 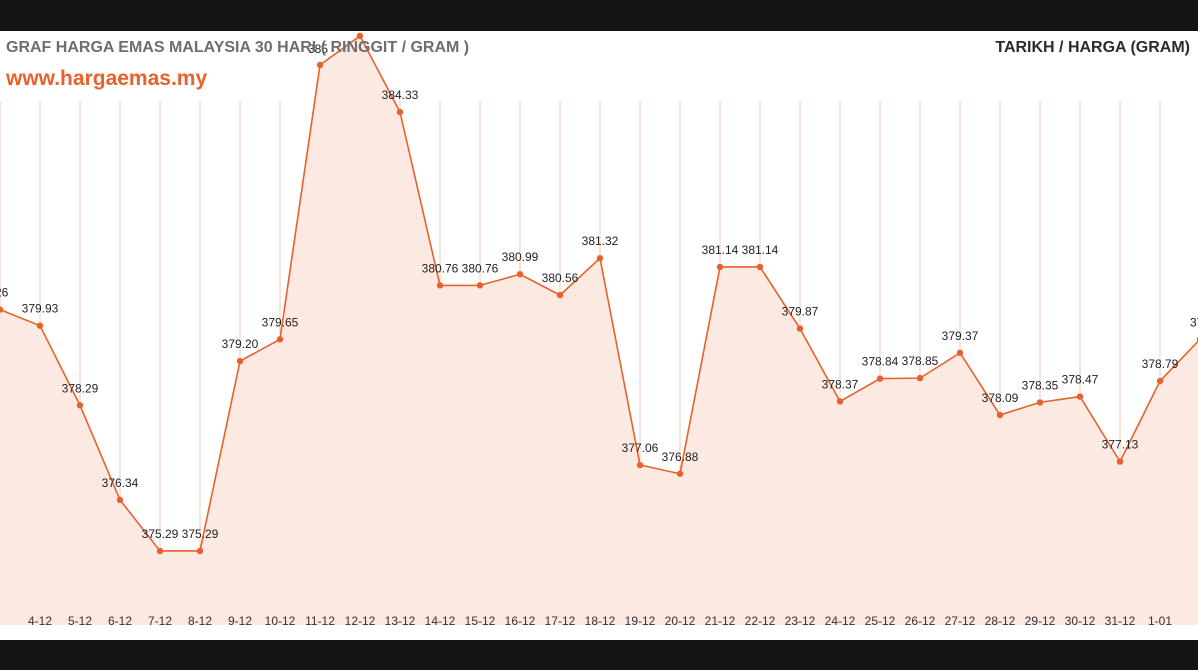 What do you see at coordinates (1120, 445) in the screenshot?
I see `value-label: 377.13` at bounding box center [1120, 445].